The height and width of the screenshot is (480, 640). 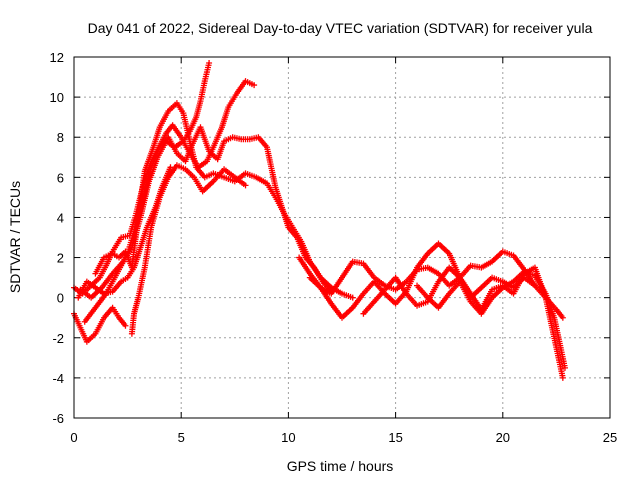 I want to click on series-line, so click(x=124, y=232).